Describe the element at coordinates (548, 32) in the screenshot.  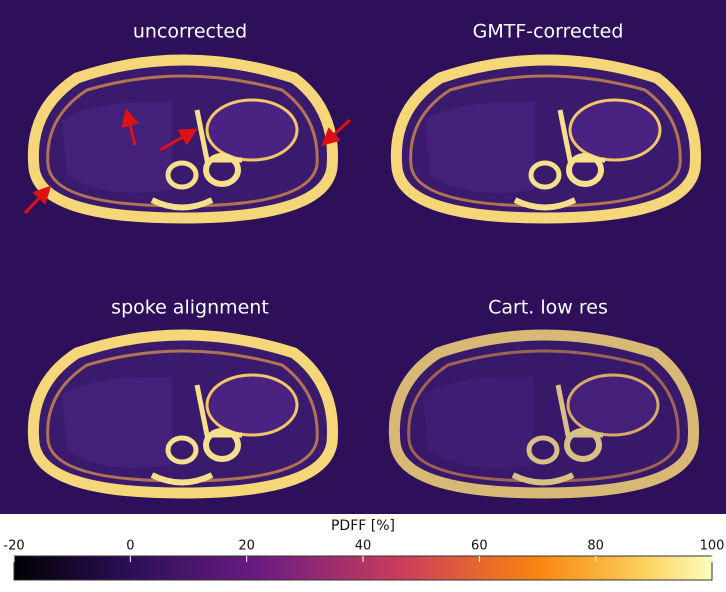
I see `panel-title: GMTF-corrected` at that location.